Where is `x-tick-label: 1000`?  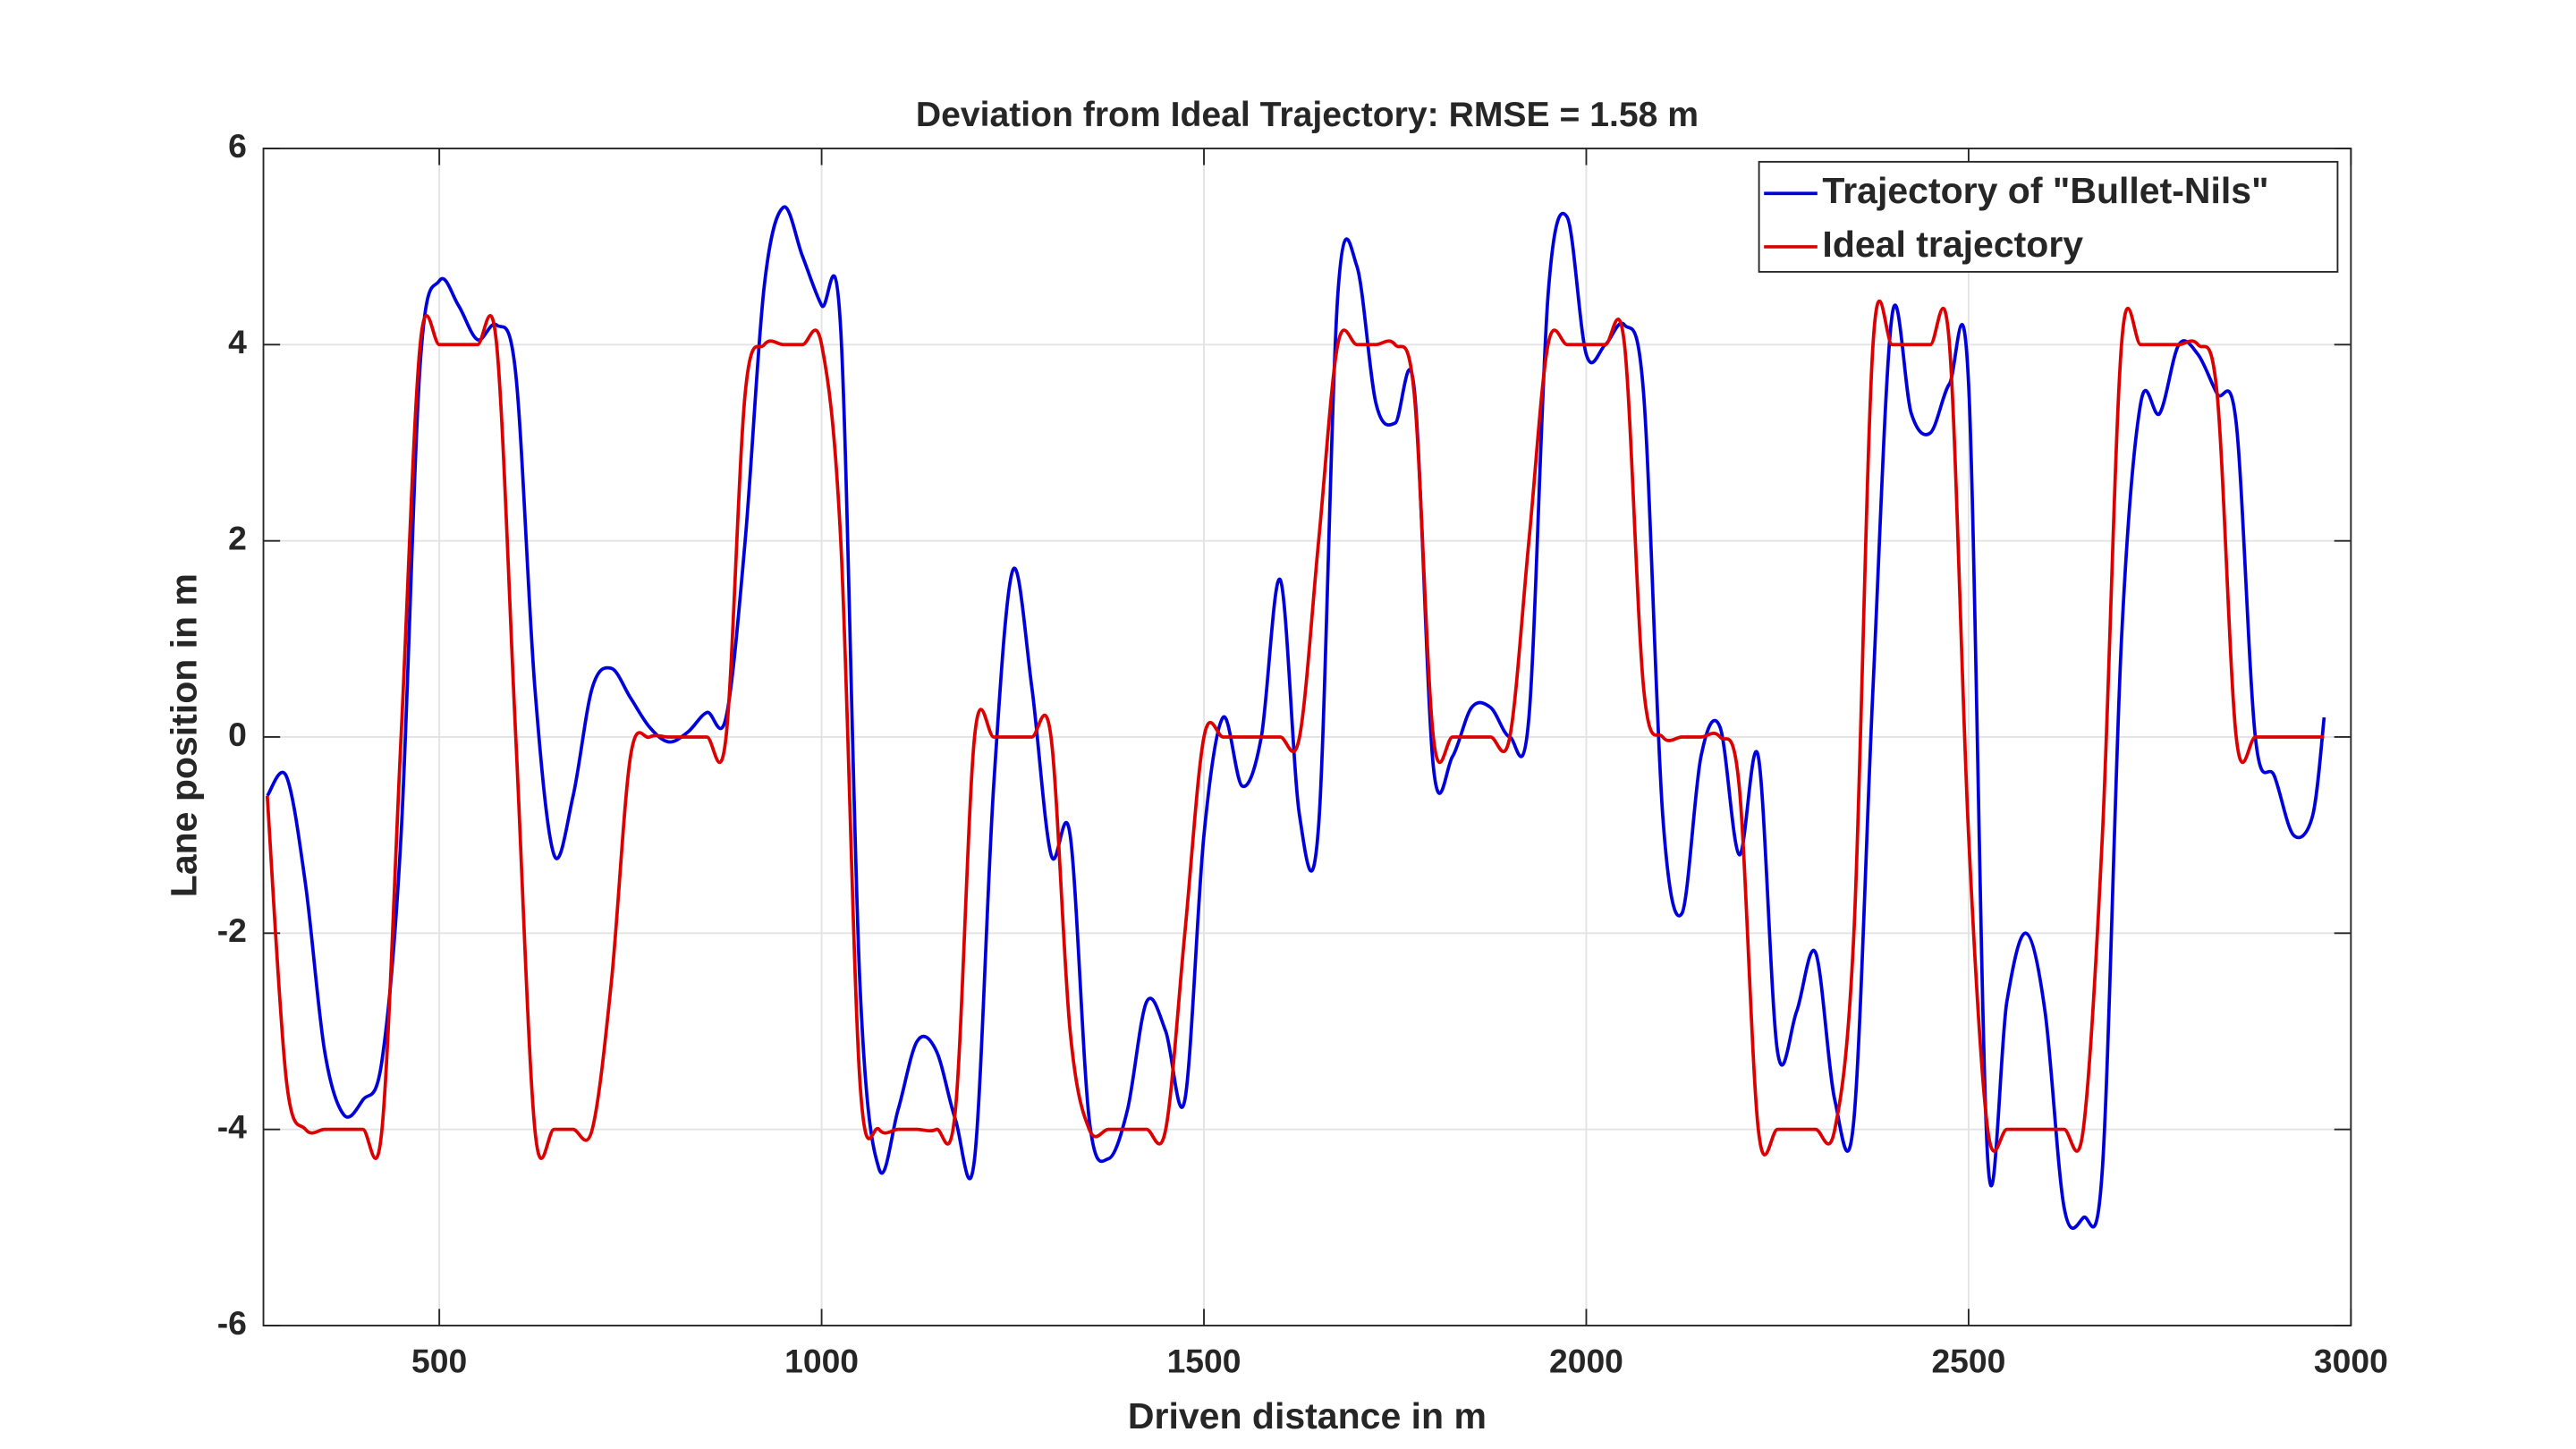
x-tick-label: 1000 is located at coordinates (821, 1361).